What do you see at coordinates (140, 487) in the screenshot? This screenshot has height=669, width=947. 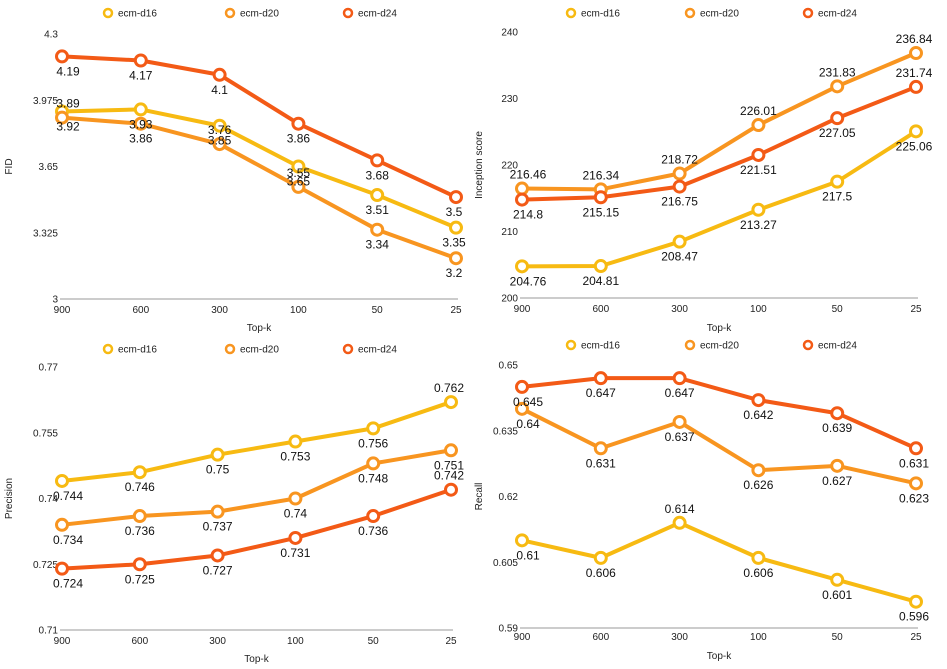 I see `data-label: 0.746` at bounding box center [140, 487].